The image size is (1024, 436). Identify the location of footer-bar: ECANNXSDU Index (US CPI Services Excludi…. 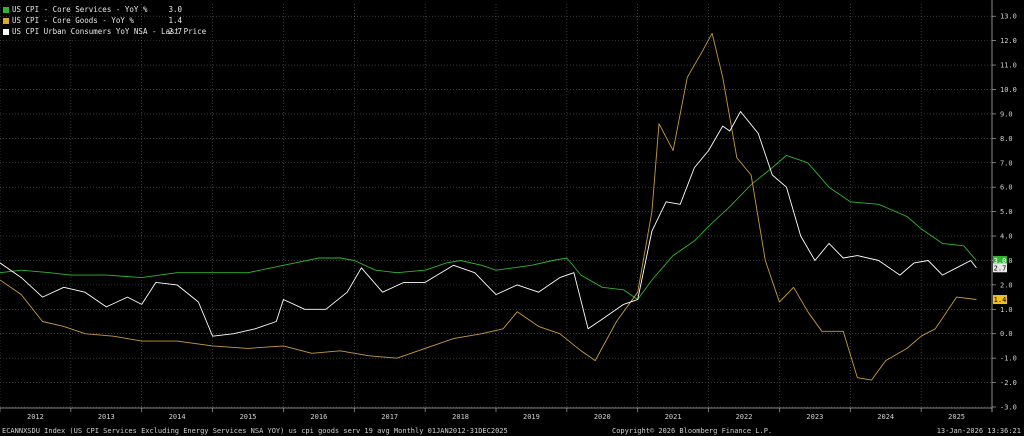
(512, 431).